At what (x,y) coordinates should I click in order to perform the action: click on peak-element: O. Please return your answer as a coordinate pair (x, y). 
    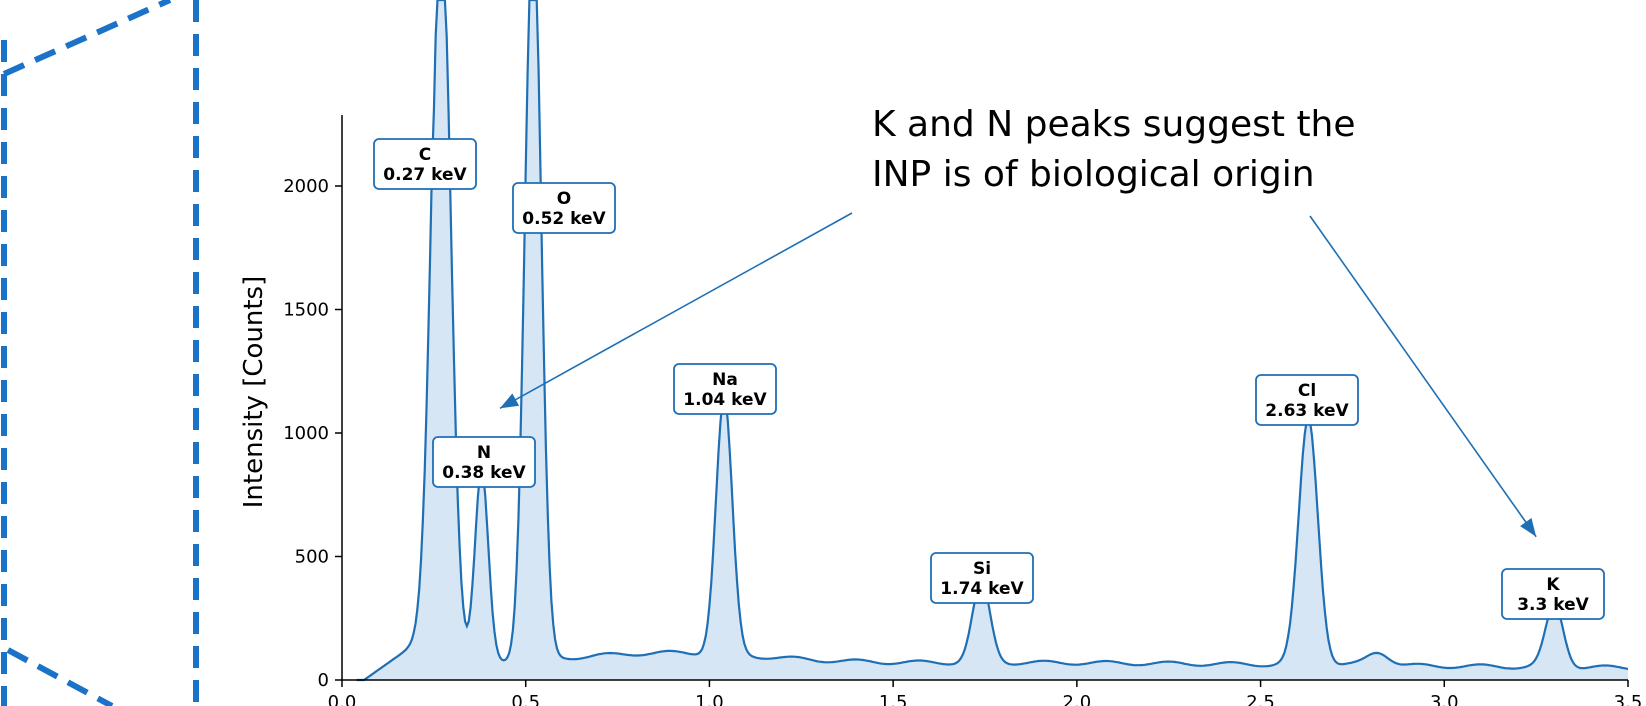
    Looking at the image, I should click on (564, 199).